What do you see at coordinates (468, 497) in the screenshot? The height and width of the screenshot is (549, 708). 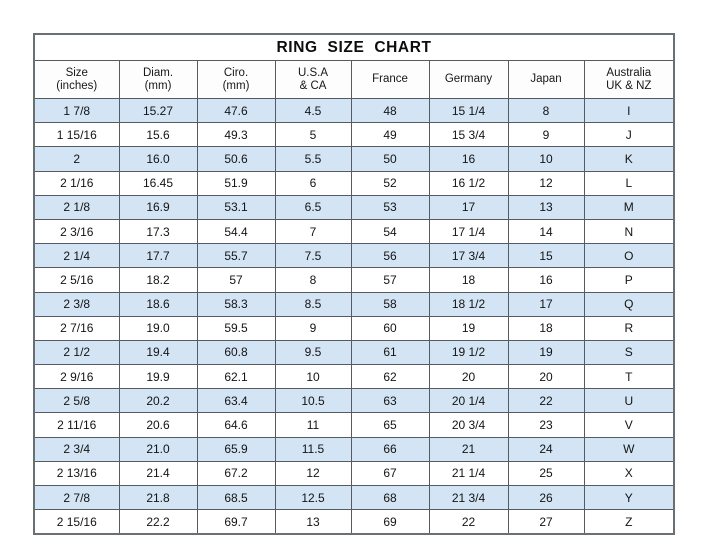 I see `table-cell: 21 3/4` at bounding box center [468, 497].